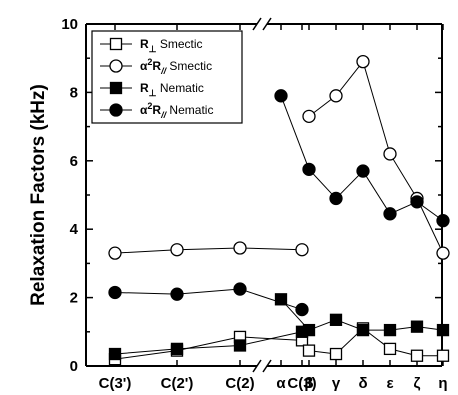 This screenshot has width=458, height=395. Describe the element at coordinates (417, 383) in the screenshot. I see `x-tick-label: ζ` at that location.